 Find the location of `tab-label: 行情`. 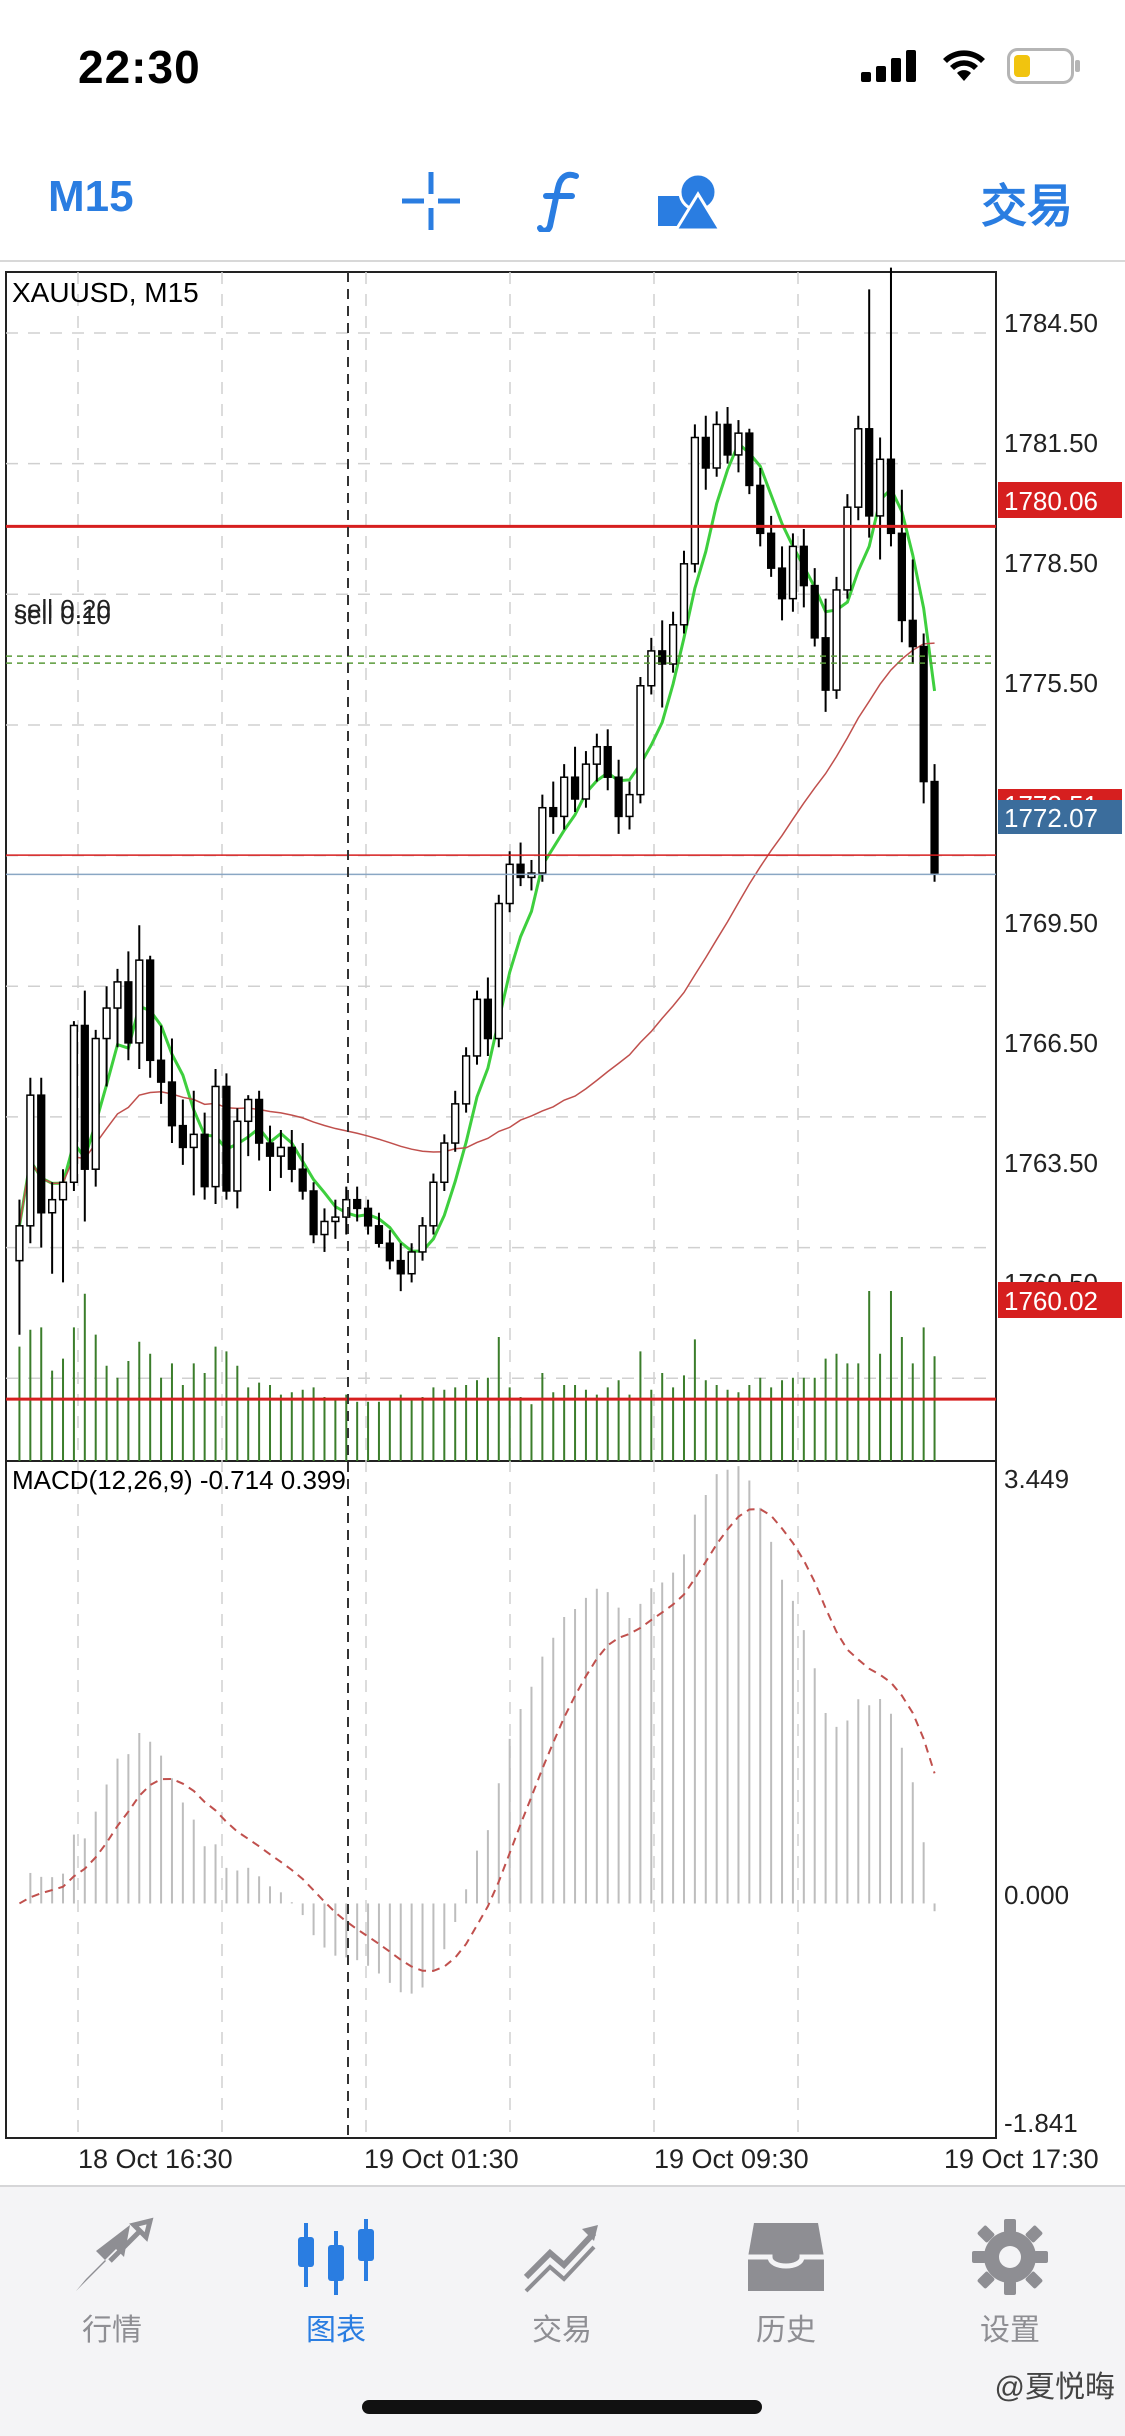

tab-label: 行情 is located at coordinates (112, 2330).